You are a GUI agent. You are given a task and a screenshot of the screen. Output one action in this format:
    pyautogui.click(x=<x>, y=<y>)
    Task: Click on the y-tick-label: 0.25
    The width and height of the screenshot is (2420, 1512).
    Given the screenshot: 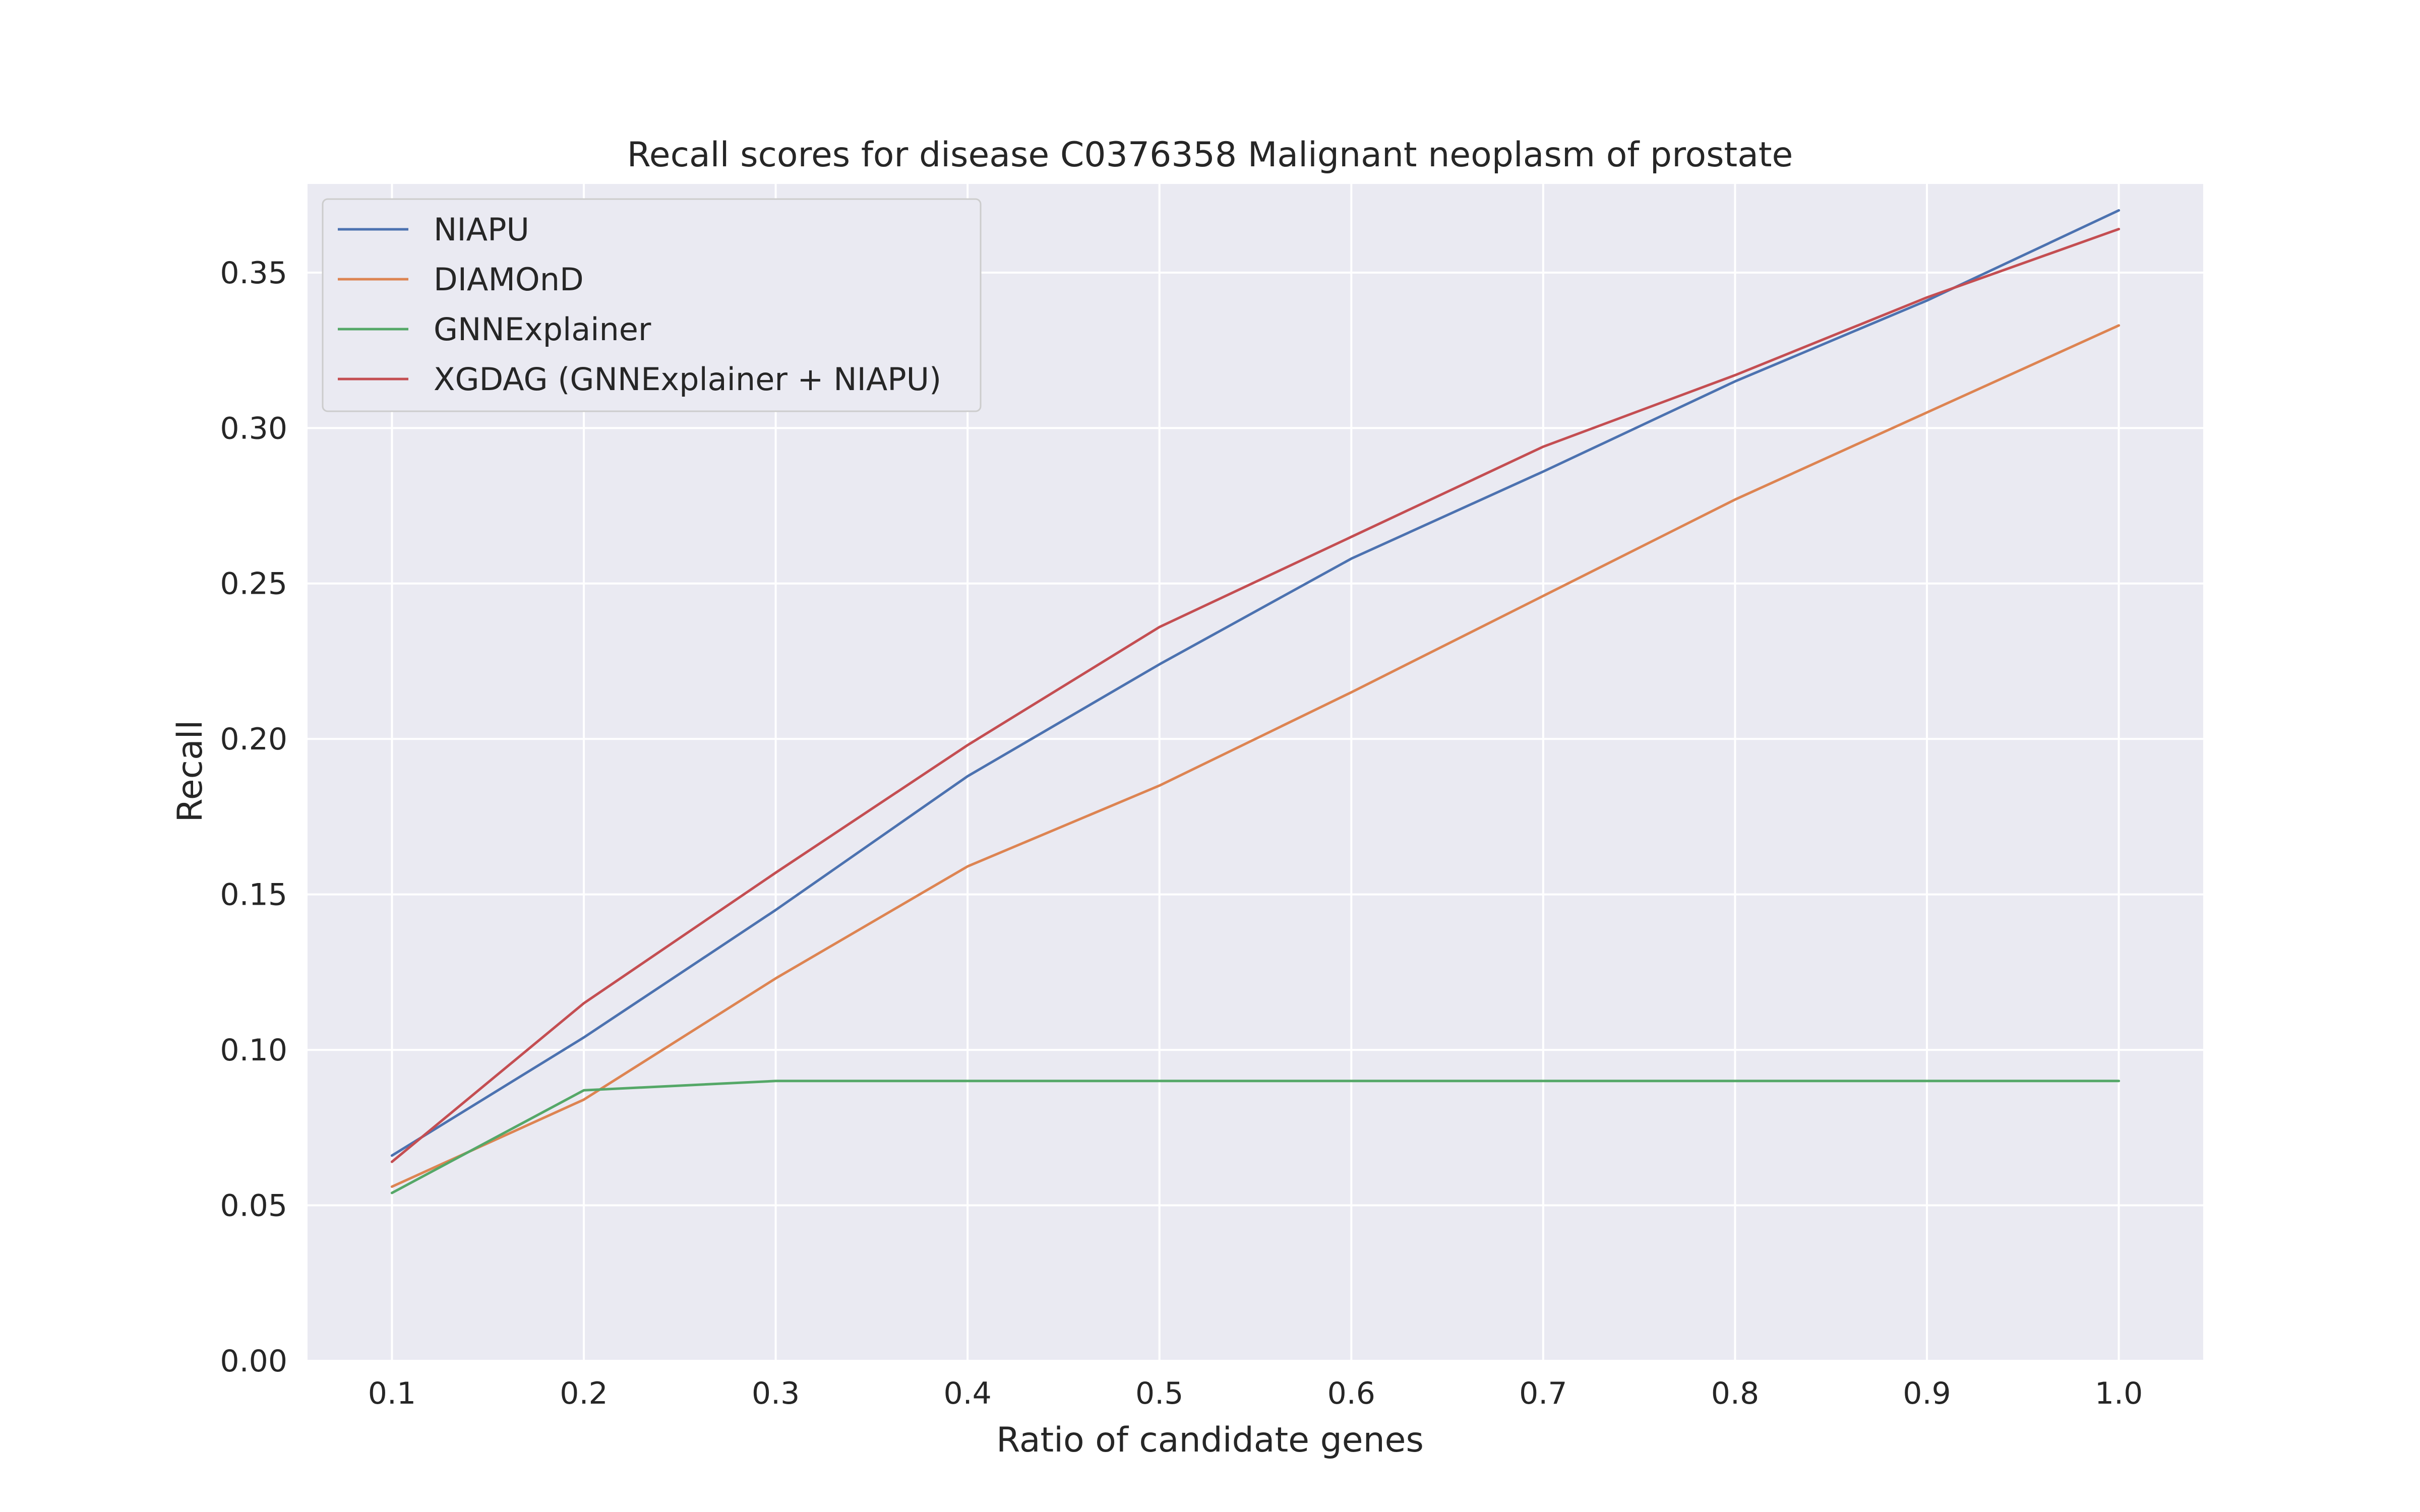 What is the action you would take?
    pyautogui.click(x=253, y=584)
    